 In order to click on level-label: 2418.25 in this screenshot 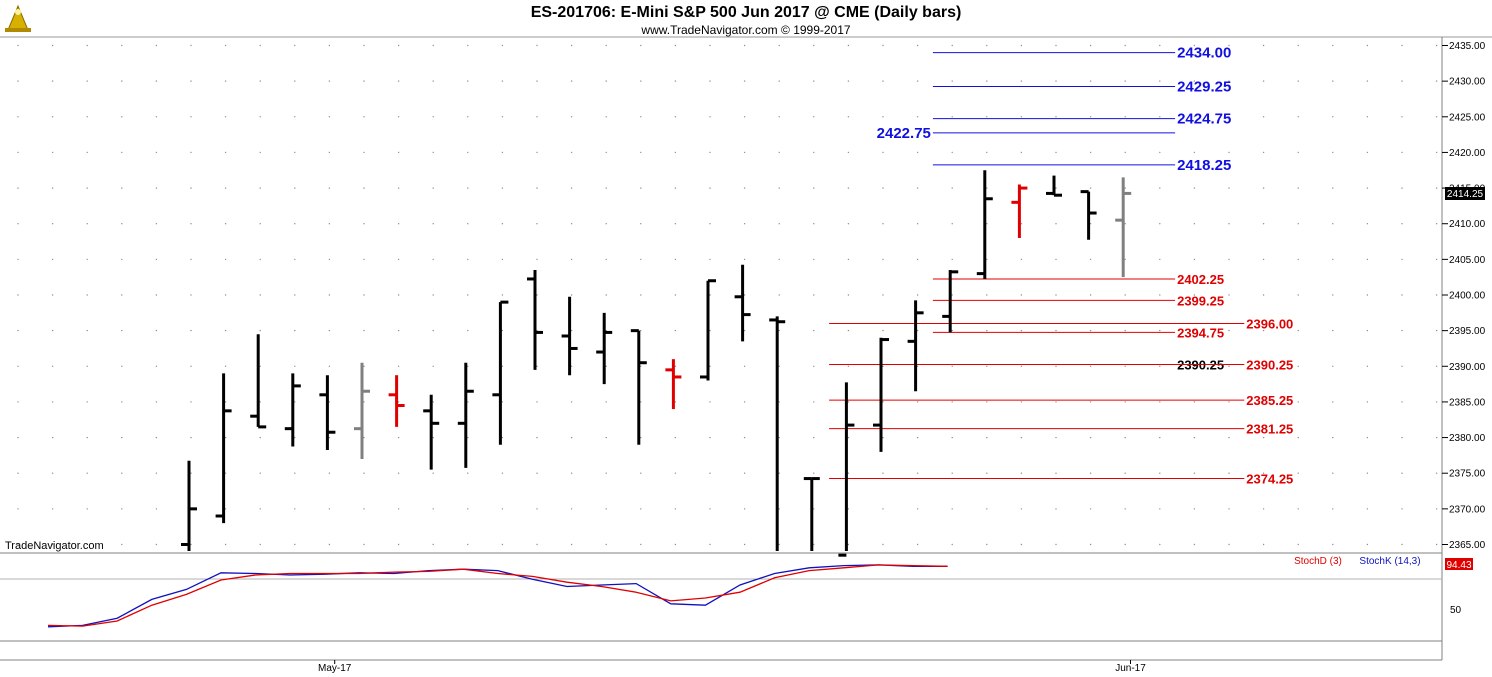, I will do `click(1204, 165)`.